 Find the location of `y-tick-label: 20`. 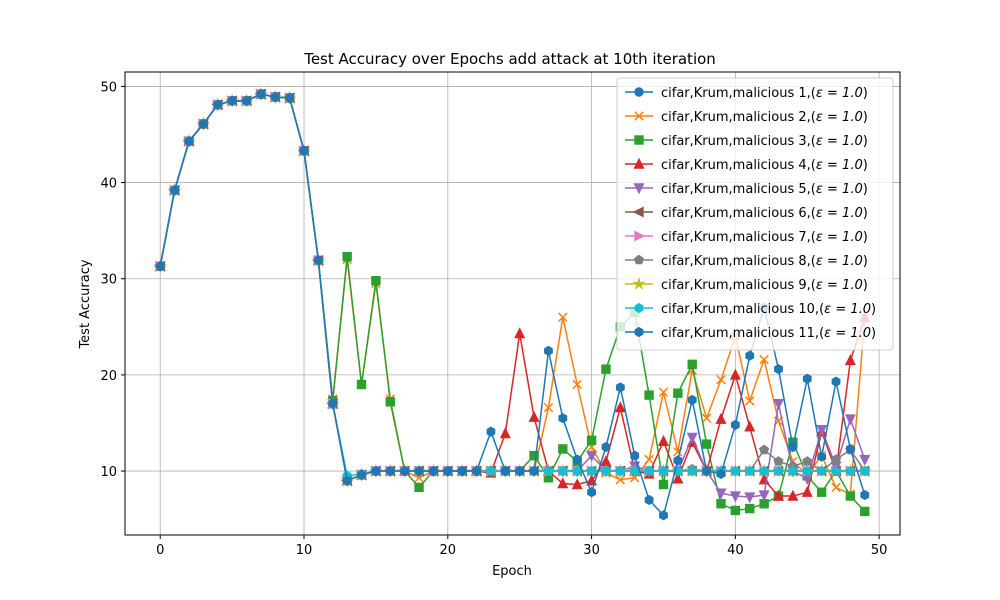

y-tick-label: 20 is located at coordinates (108, 376).